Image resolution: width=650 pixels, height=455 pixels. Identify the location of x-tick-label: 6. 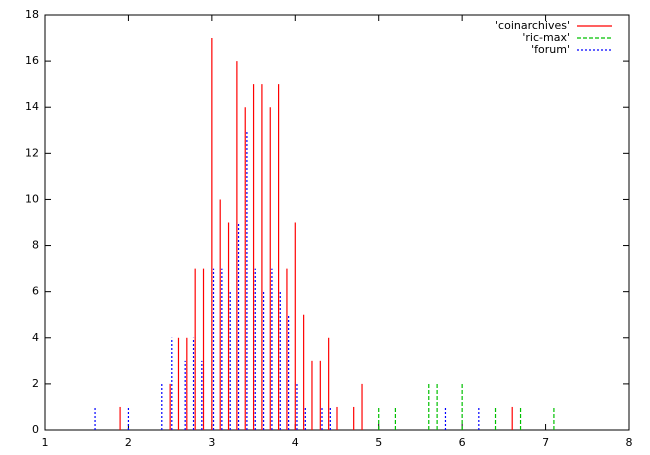
(462, 442).